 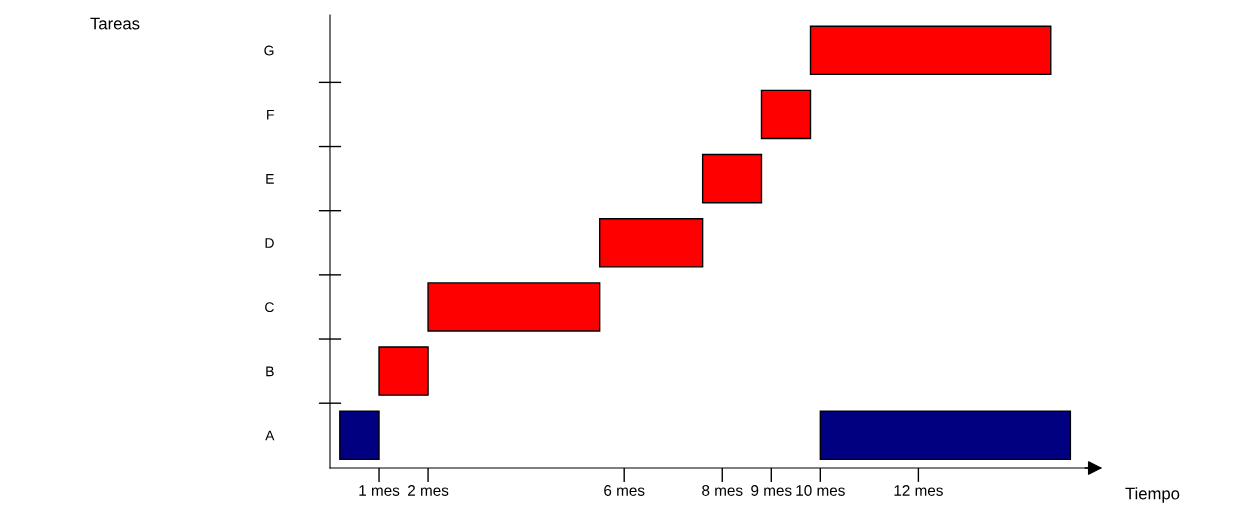 I want to click on y-tick-label: G, so click(x=269, y=50).